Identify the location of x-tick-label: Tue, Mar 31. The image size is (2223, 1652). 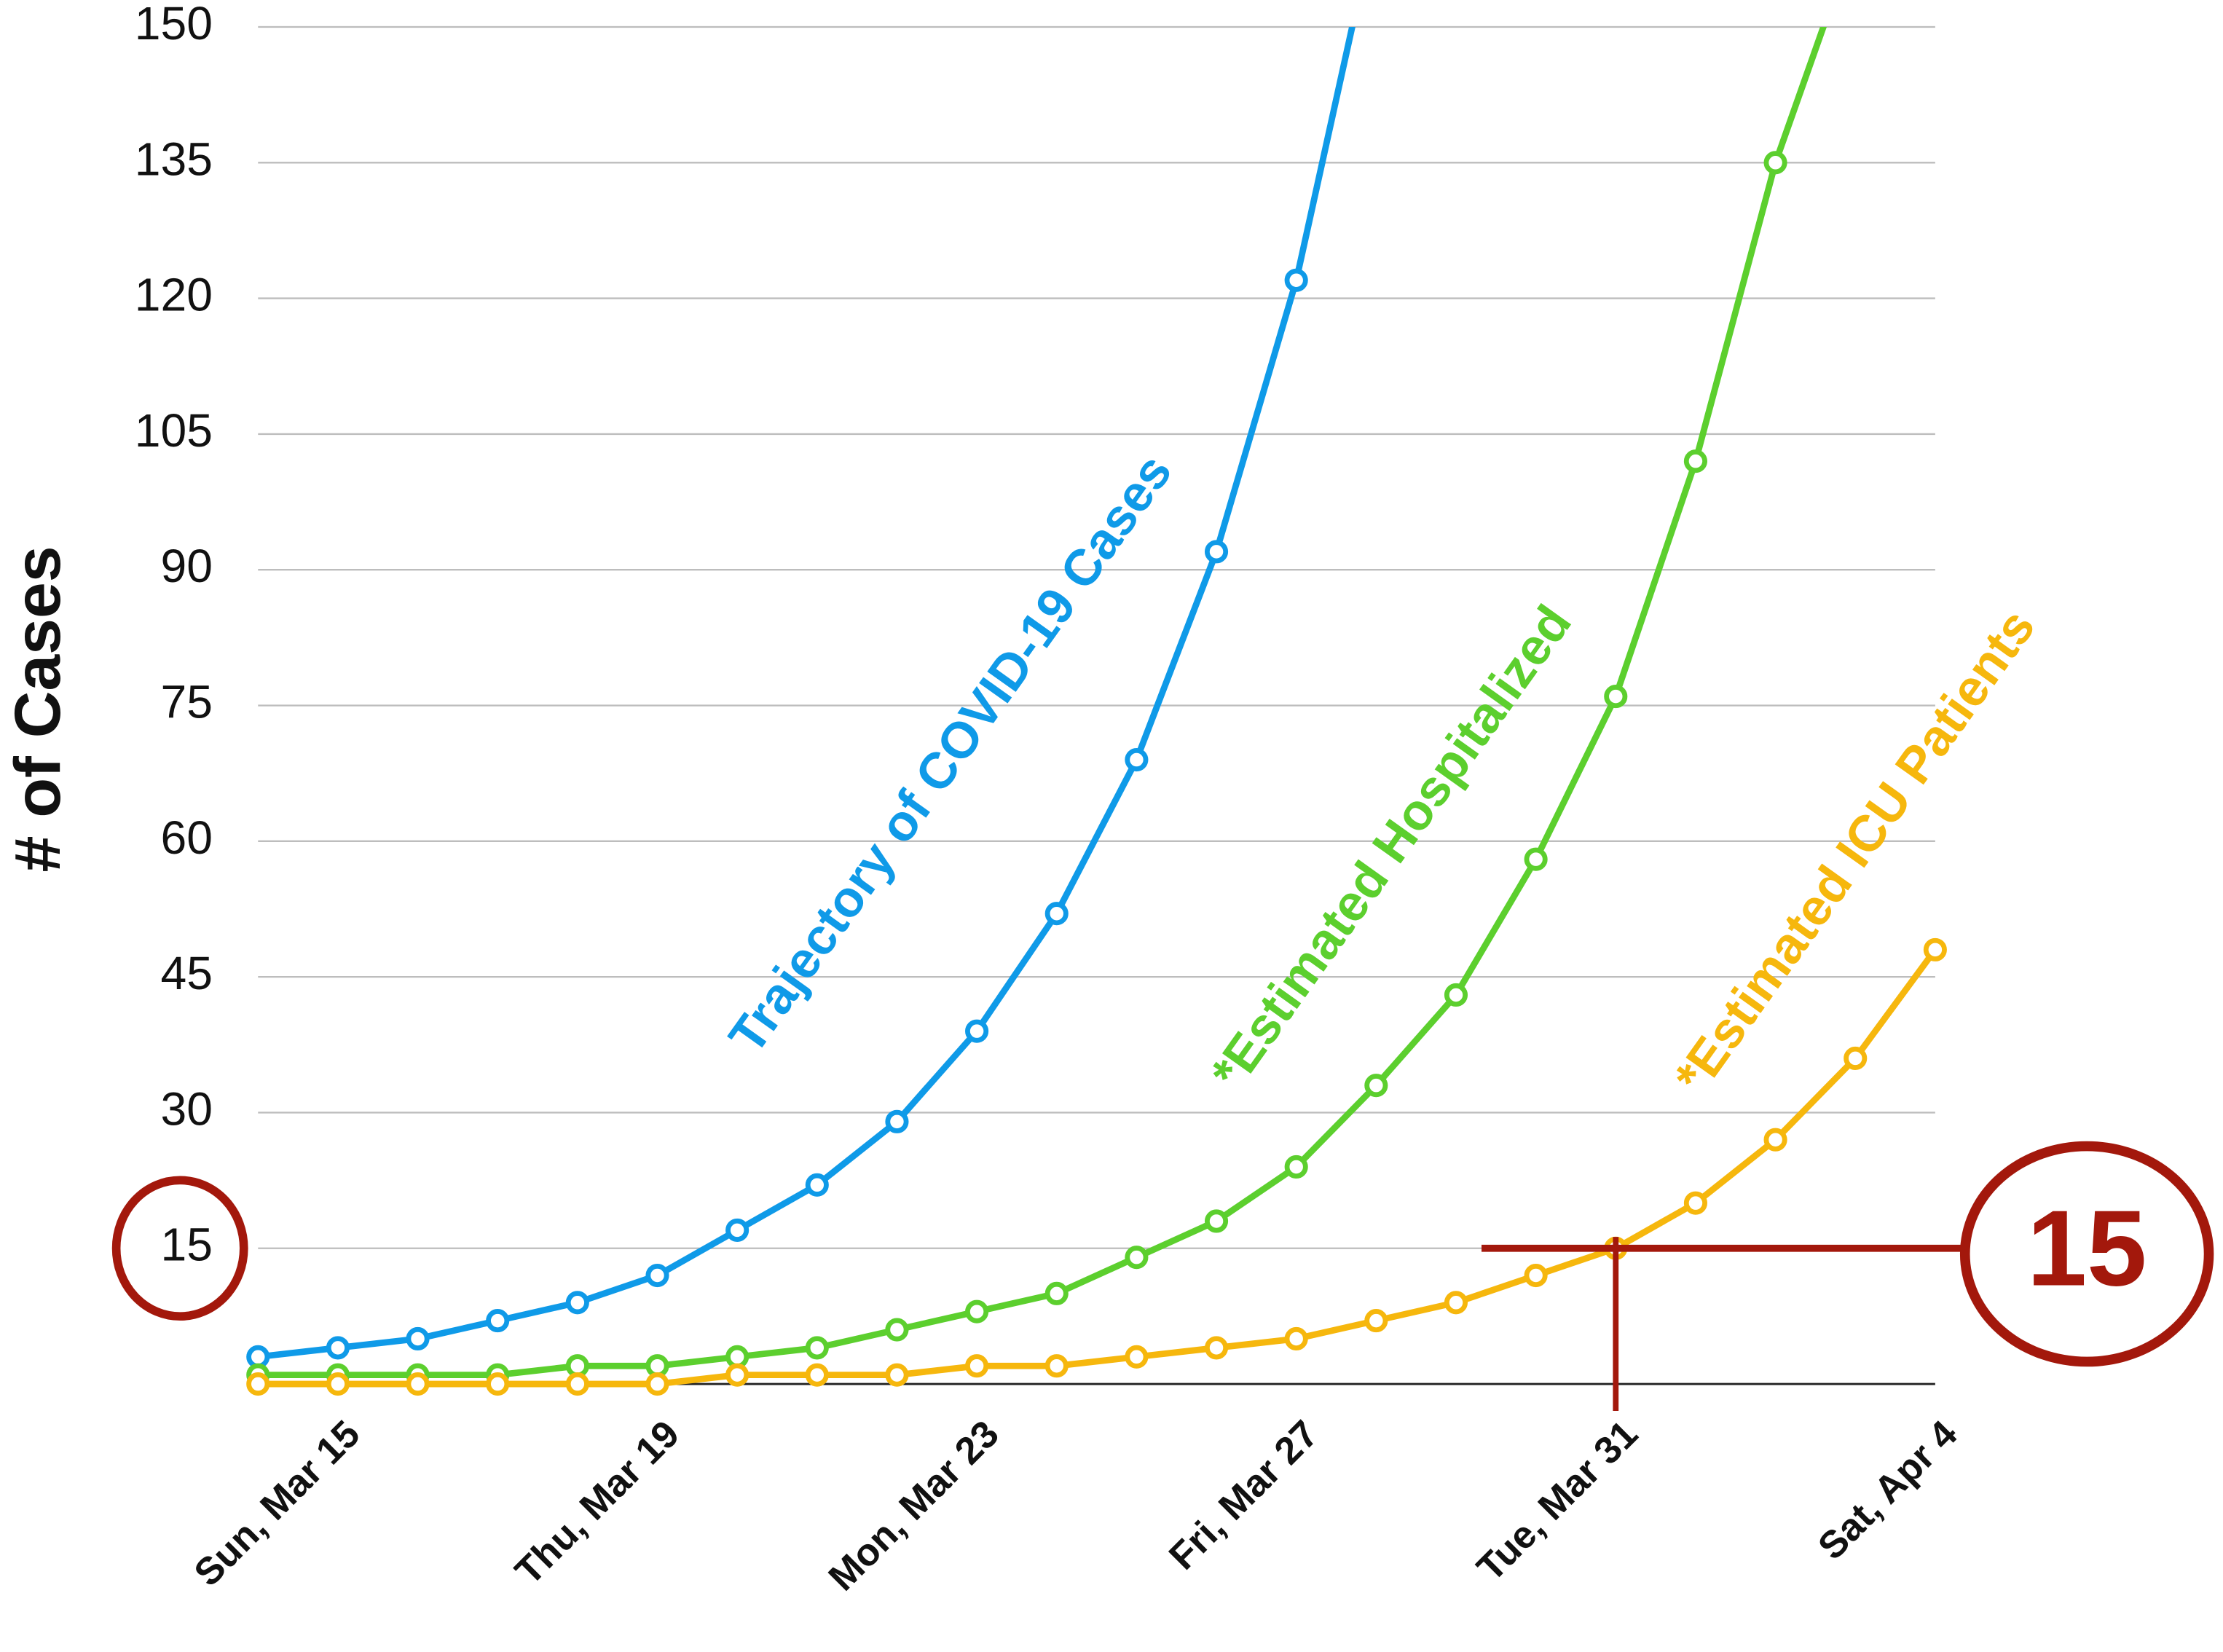
(1558, 1500).